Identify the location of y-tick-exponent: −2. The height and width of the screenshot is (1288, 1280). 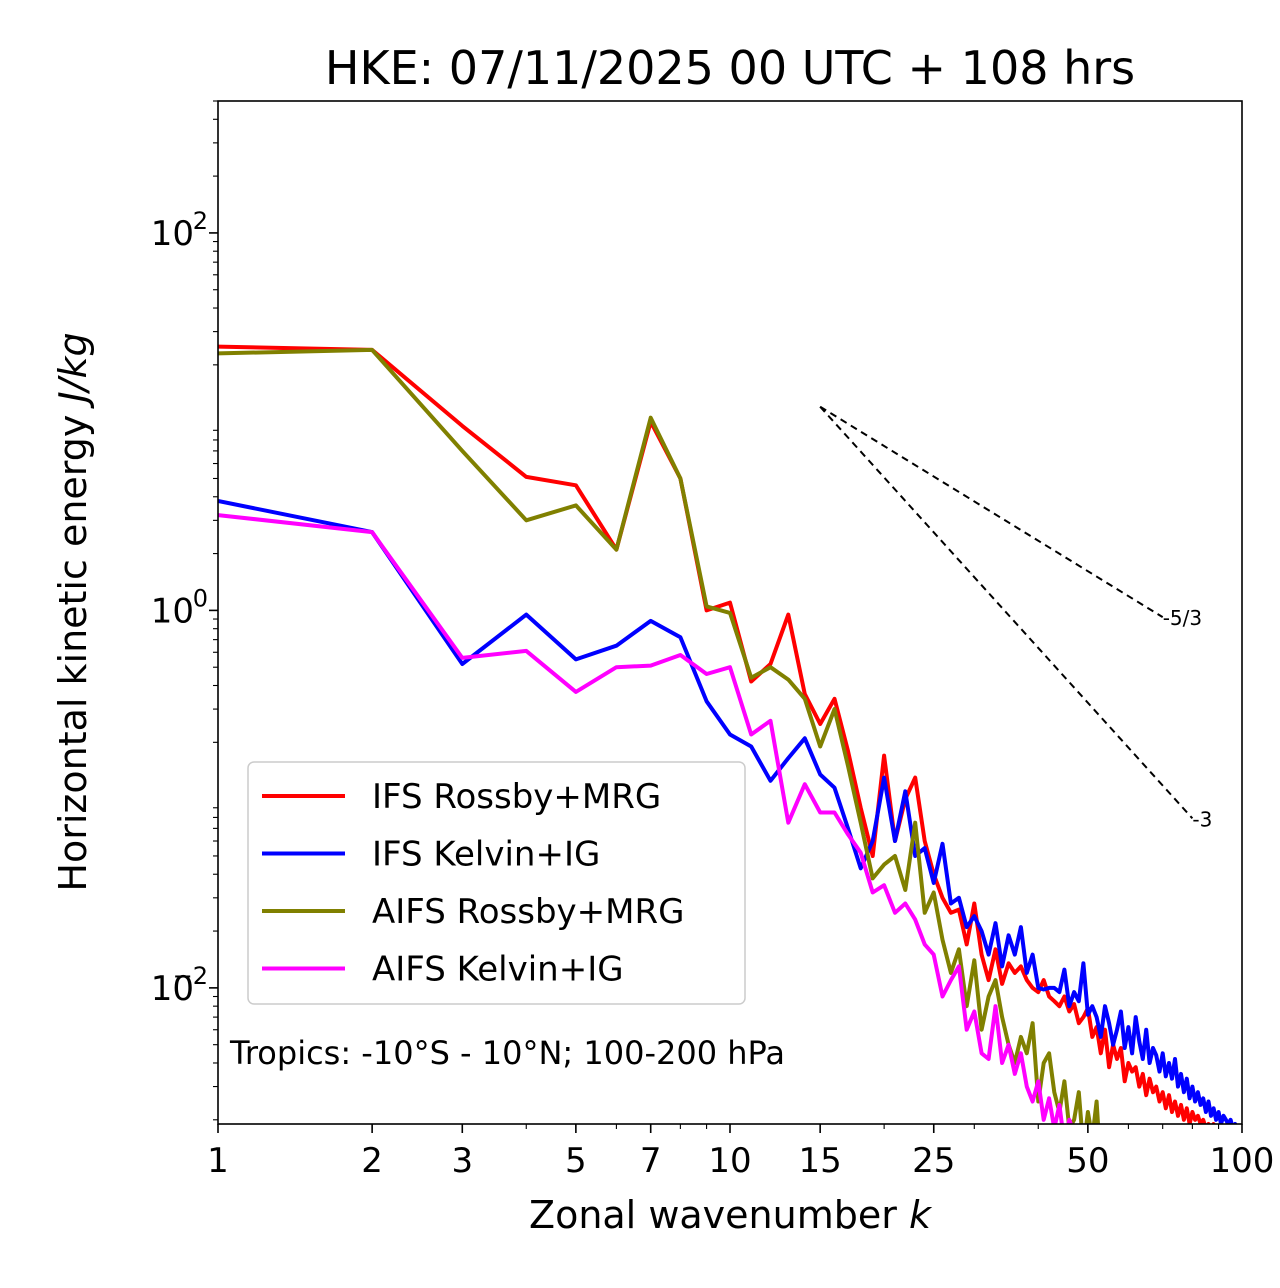
(190, 976).